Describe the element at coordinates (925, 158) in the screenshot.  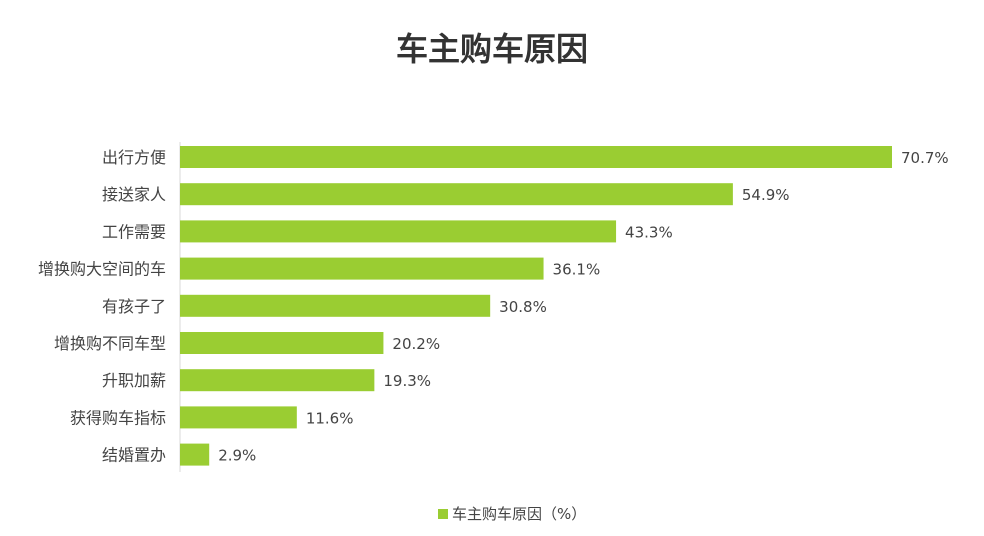
I see `value-label: 70.7%` at that location.